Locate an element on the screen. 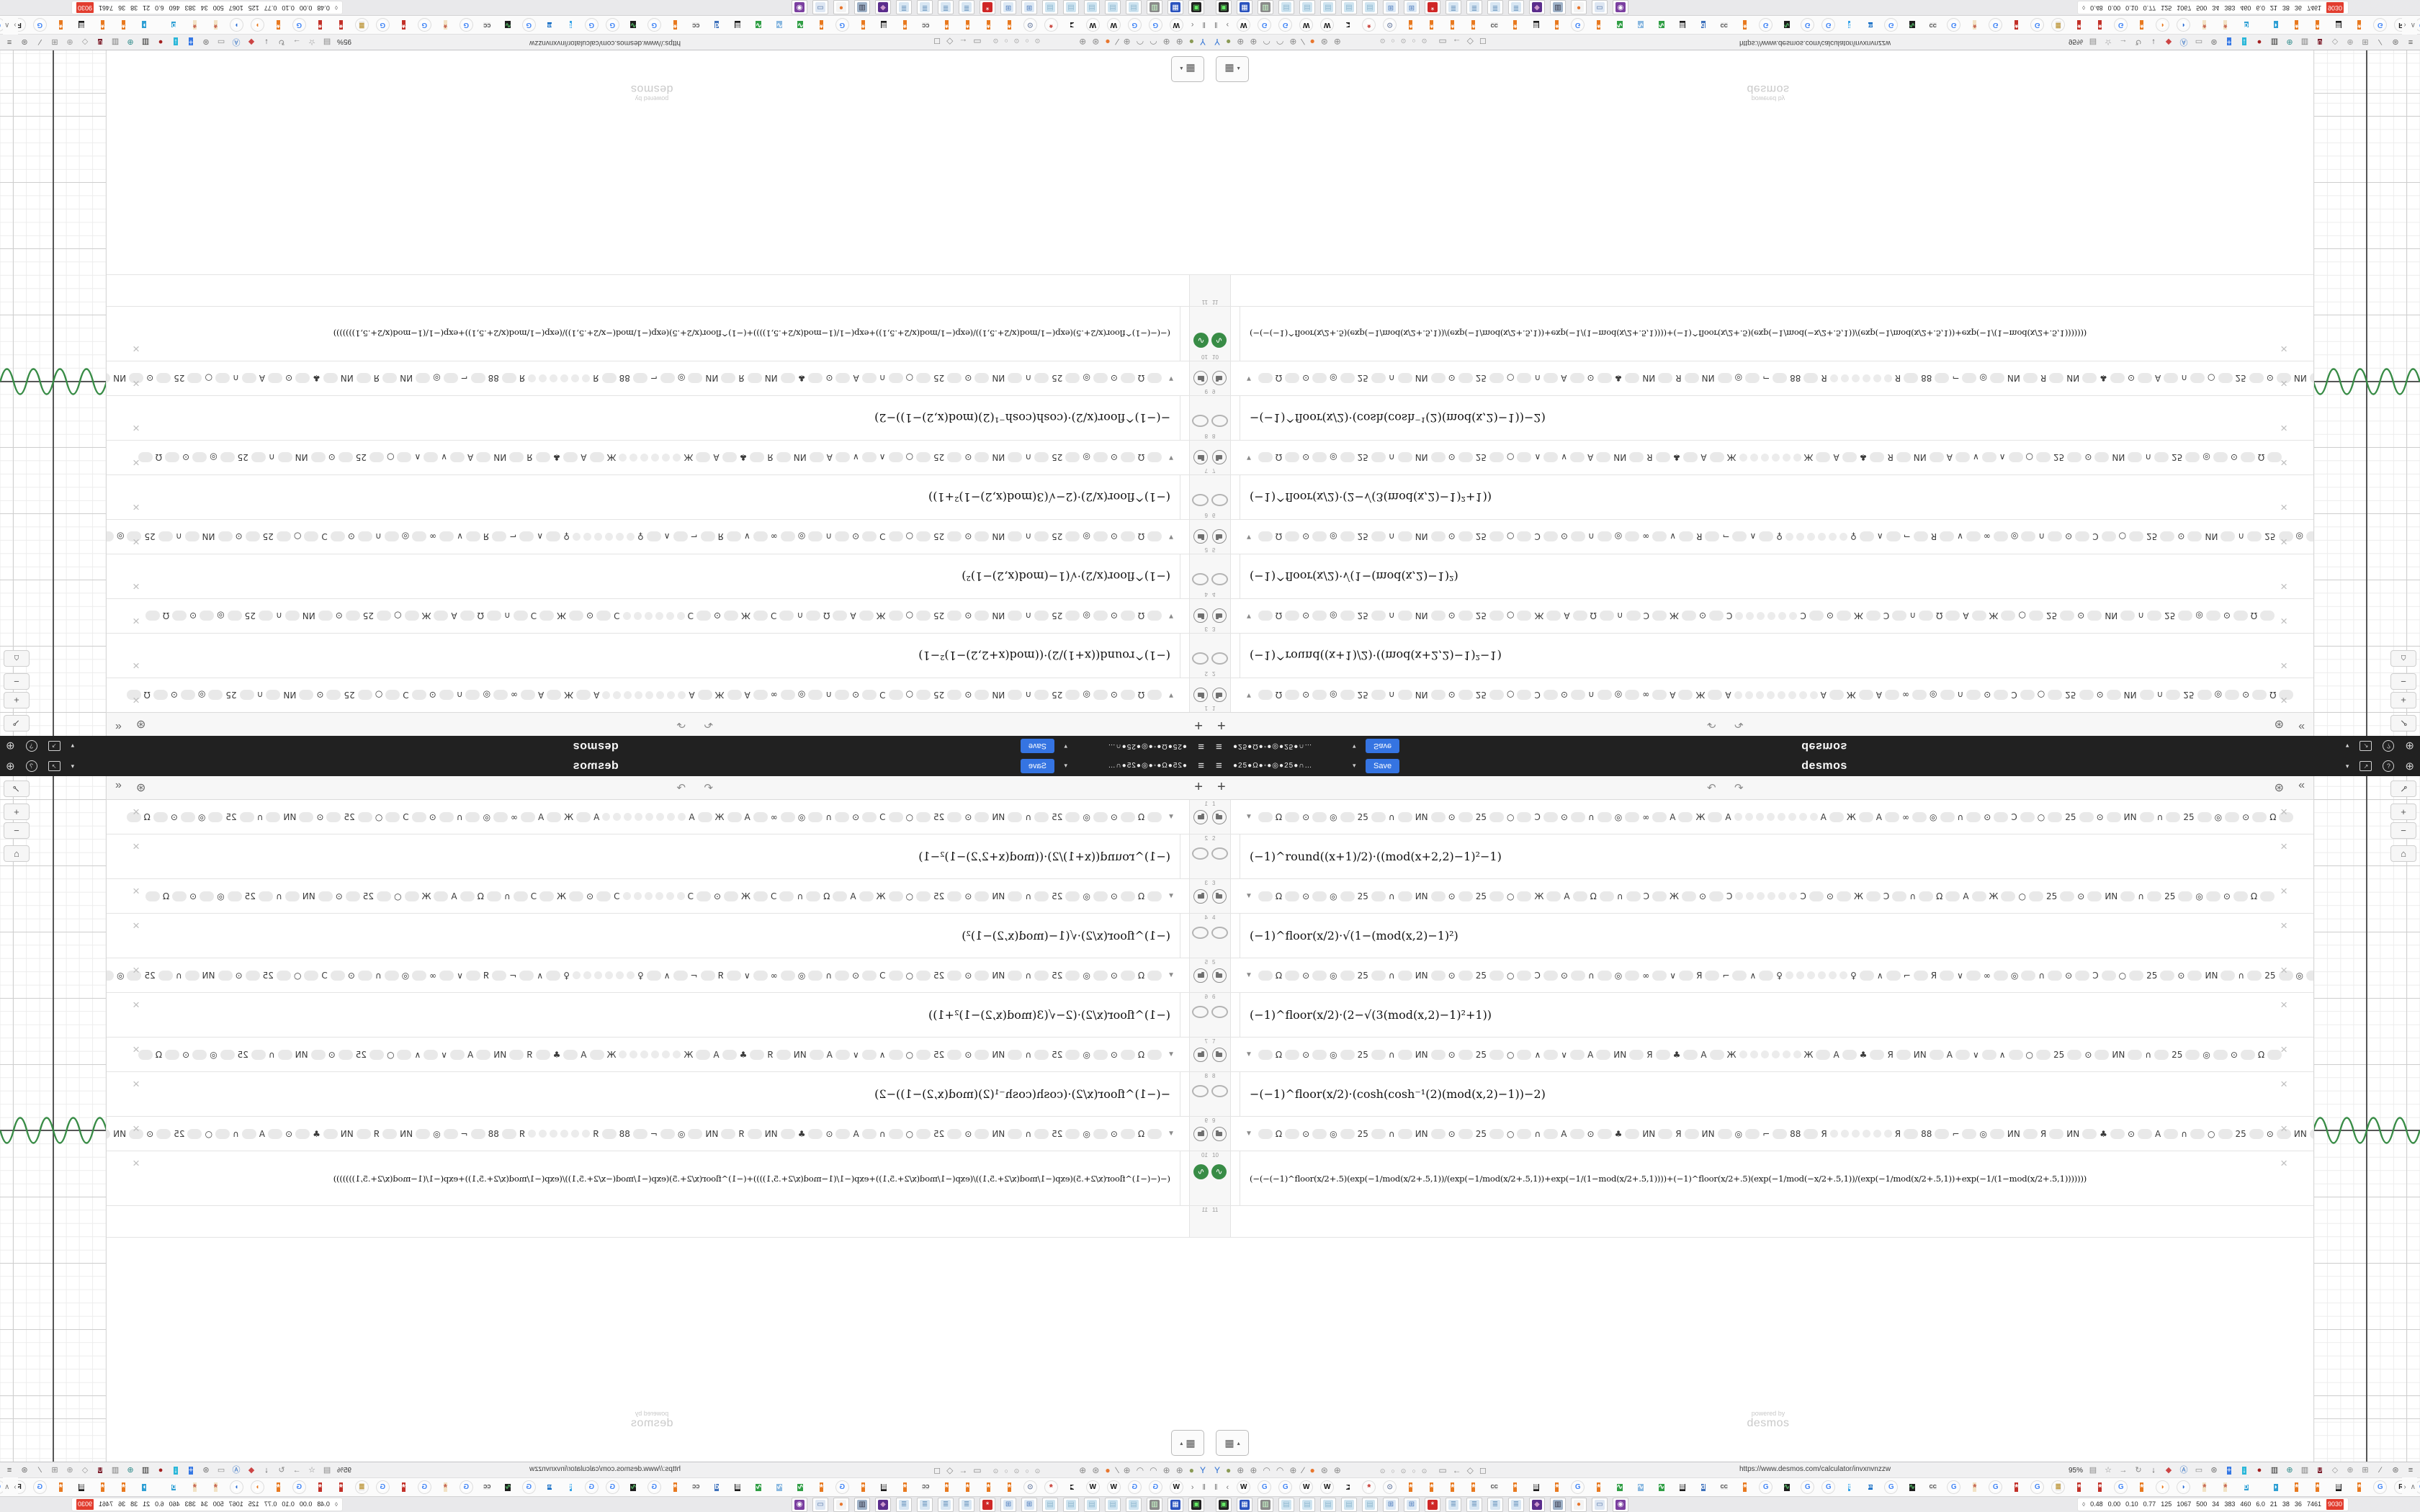 The width and height of the screenshot is (2420, 1512). math-expression: (−1)^floor(x/2)·√(1−(mod(x,2)−1)²) is located at coordinates (1066, 576).